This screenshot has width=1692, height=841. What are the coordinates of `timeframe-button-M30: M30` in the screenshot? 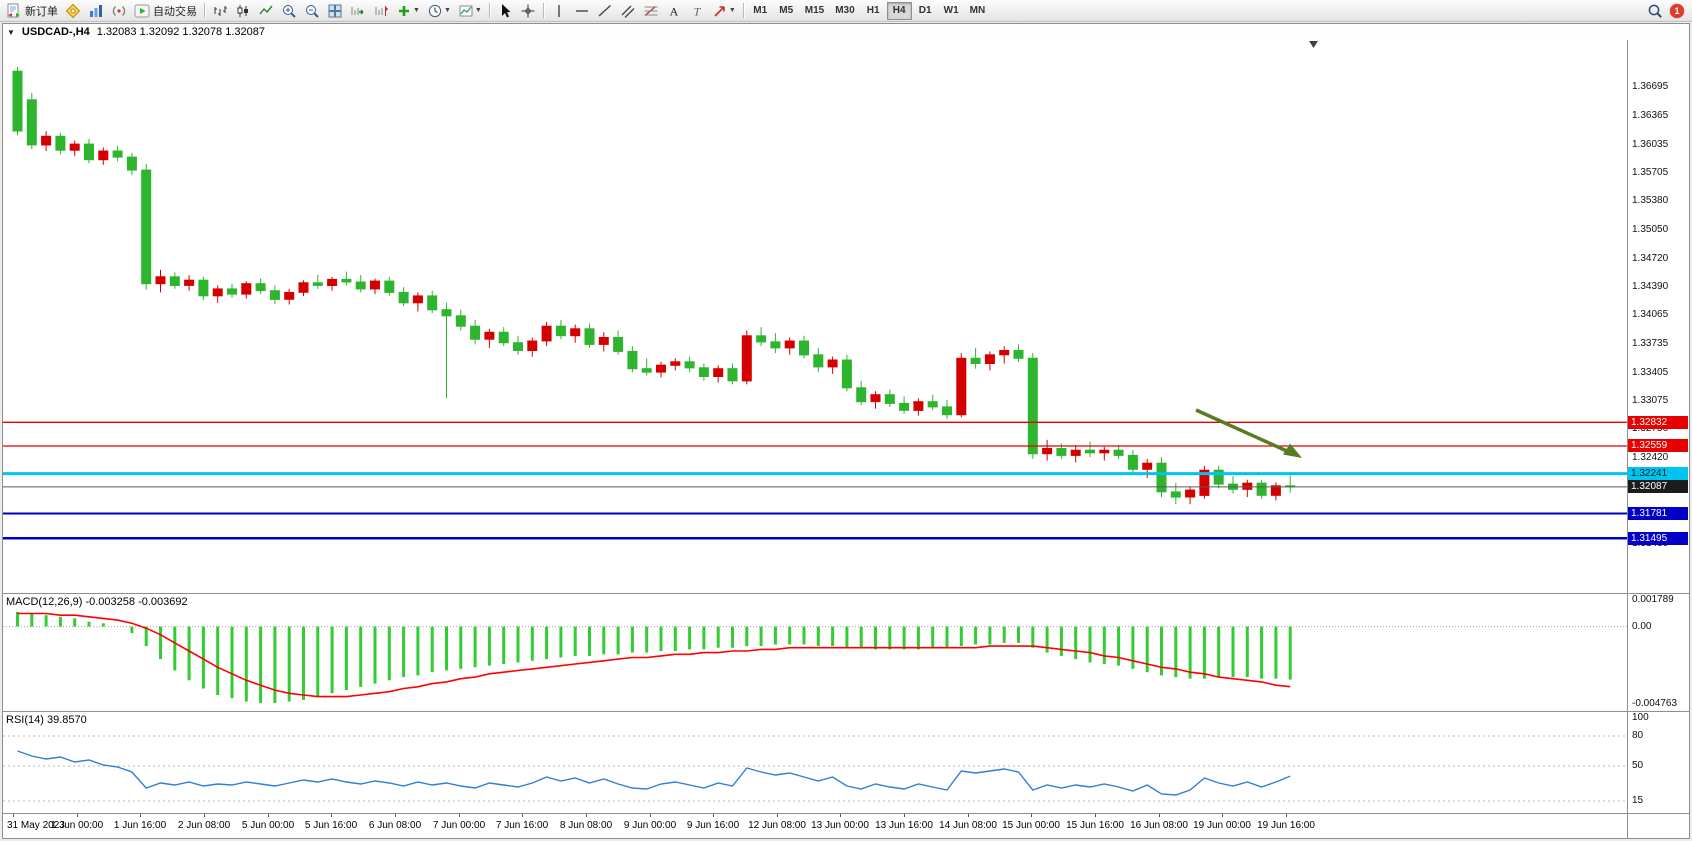 It's located at (844, 11).